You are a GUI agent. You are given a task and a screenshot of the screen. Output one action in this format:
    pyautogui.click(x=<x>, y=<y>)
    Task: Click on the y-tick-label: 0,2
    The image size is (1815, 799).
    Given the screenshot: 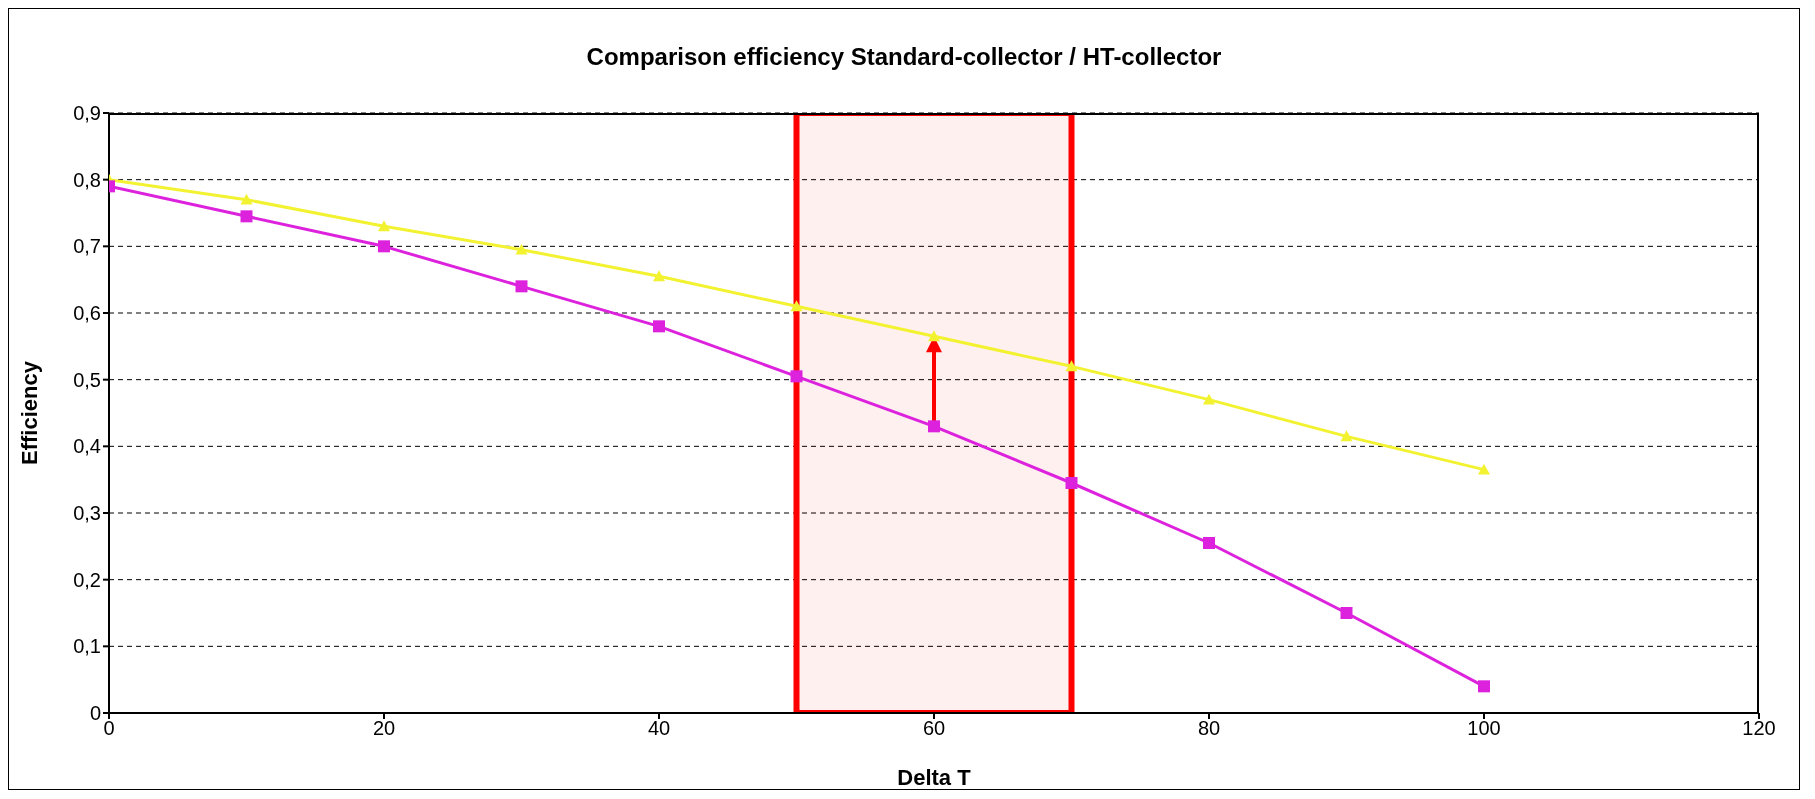 What is the action you would take?
    pyautogui.click(x=87, y=579)
    